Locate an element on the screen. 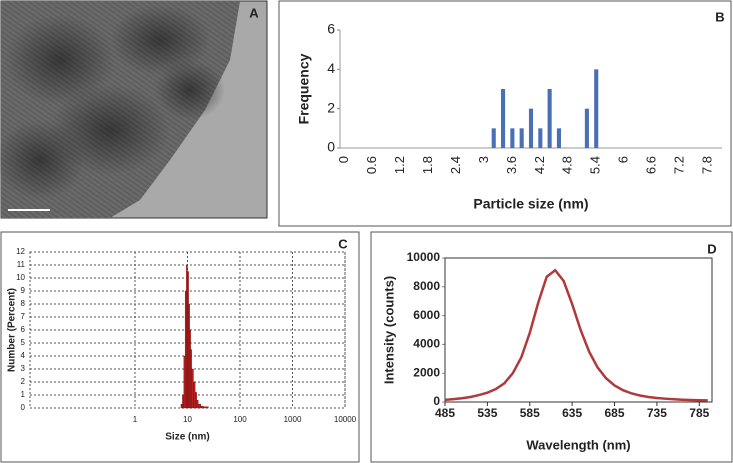 Image resolution: width=733 pixels, height=463 pixels. y-axis-title: Number (Percent) is located at coordinates (12, 330).